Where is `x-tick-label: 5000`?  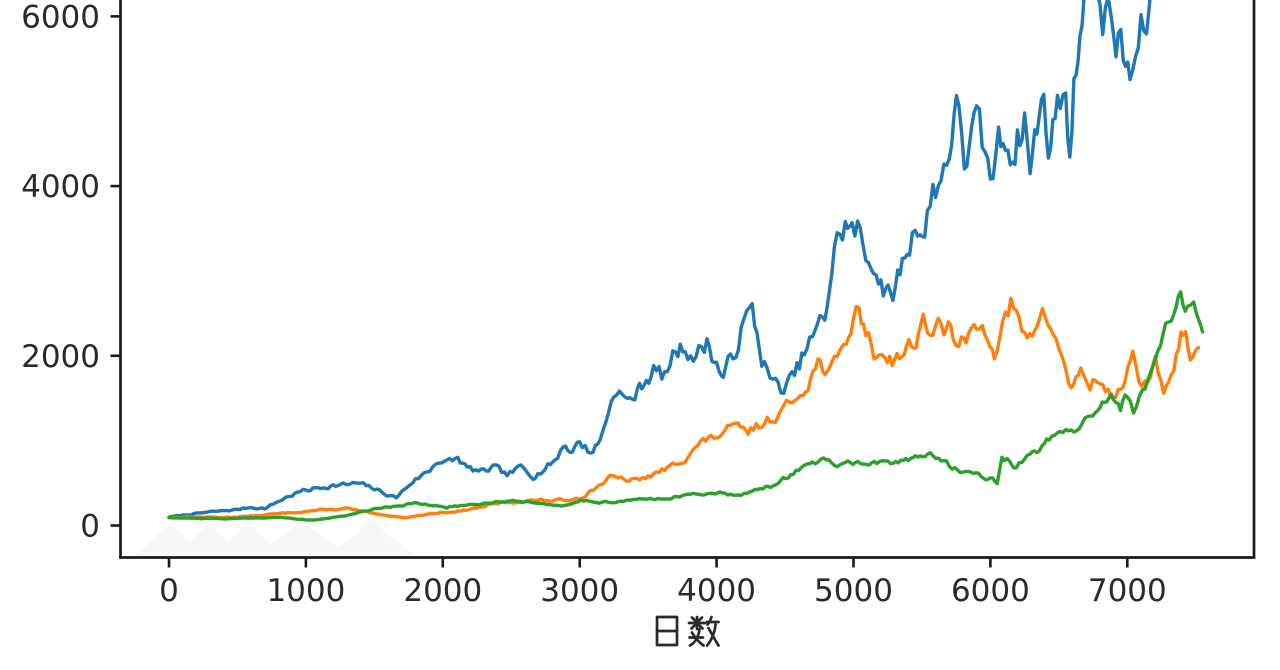
x-tick-label: 5000 is located at coordinates (853, 591).